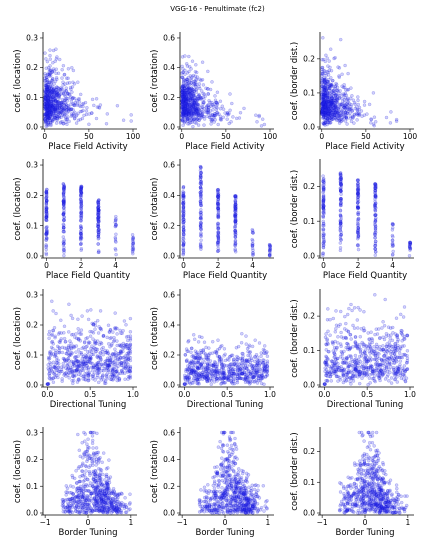 This screenshot has height=543, width=435. What do you see at coordinates (115, 265) in the screenshot?
I see `x-tick-label: 4` at bounding box center [115, 265].